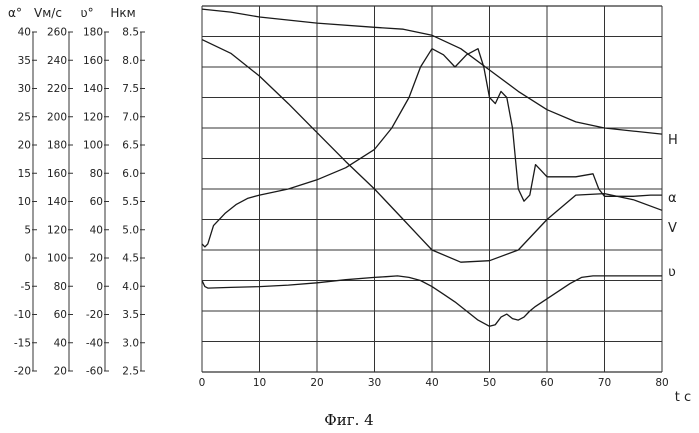 The width and height of the screenshot is (699, 433). Describe the element at coordinates (130, 174) in the screenshot. I see `scale-tick-label: 6.0` at that location.